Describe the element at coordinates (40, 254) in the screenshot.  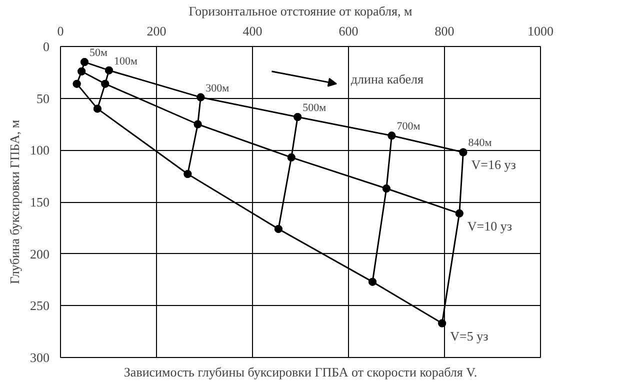
I see `y-tick-label: 200` at that location.